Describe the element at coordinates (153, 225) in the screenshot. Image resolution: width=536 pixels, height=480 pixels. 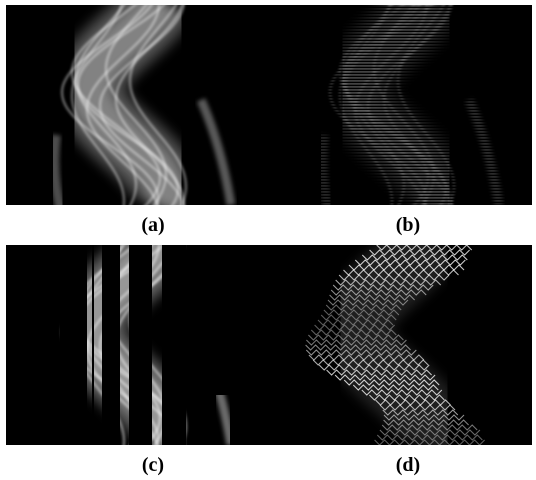
I see `caption-a: (a)` at that location.